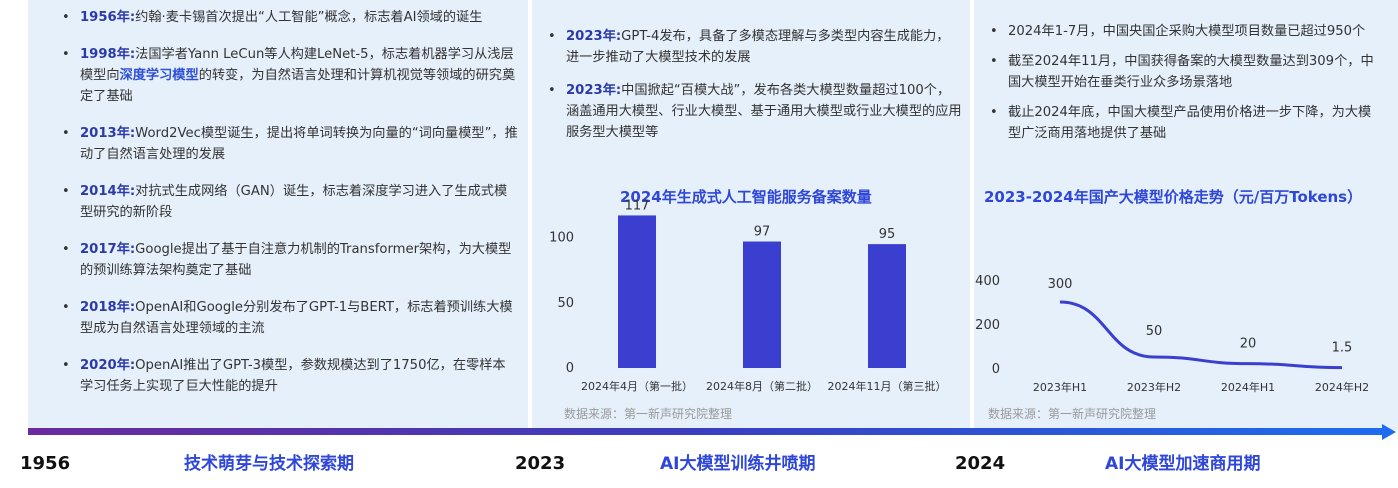 The height and width of the screenshot is (488, 1398). I want to click on y-tick-label: 200, so click(987, 325).